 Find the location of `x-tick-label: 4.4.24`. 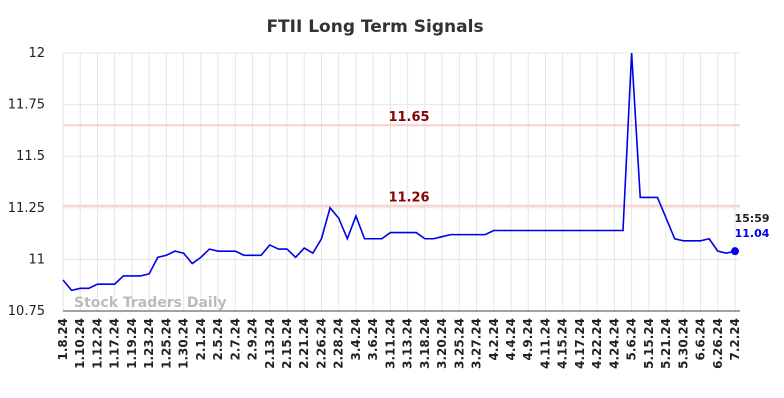

x-tick-label: 4.4.24 is located at coordinates (511, 339).